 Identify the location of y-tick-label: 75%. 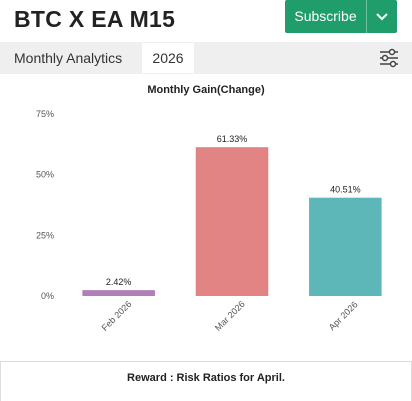
(45, 114).